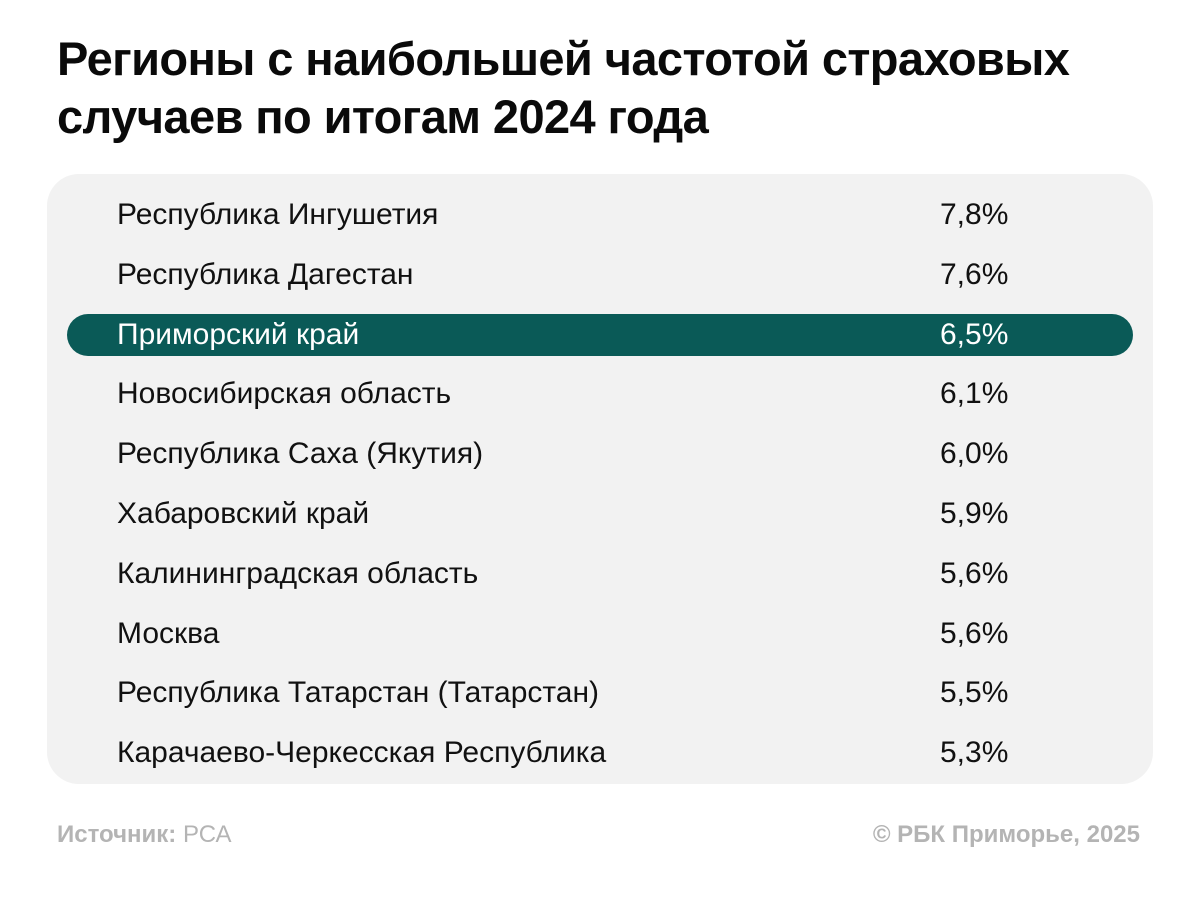 The height and width of the screenshot is (897, 1200). I want to click on table-row: Новосибирская область 6,1%, so click(600, 394).